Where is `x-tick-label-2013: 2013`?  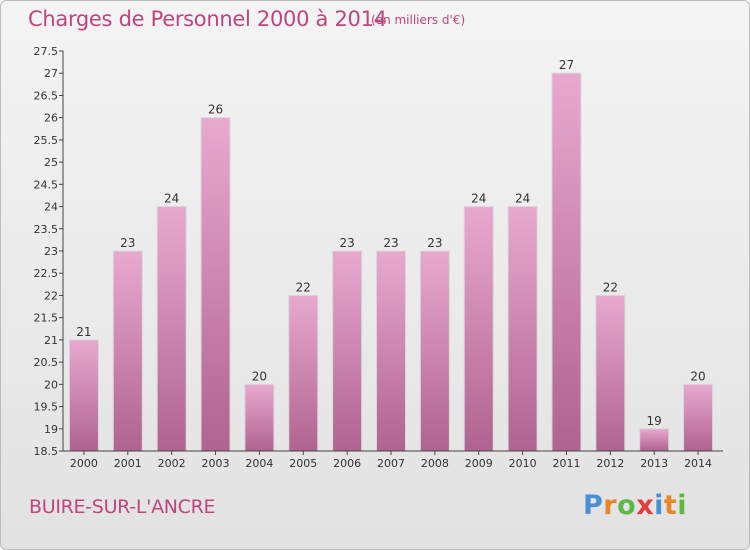
x-tick-label-2013: 2013 is located at coordinates (654, 463).